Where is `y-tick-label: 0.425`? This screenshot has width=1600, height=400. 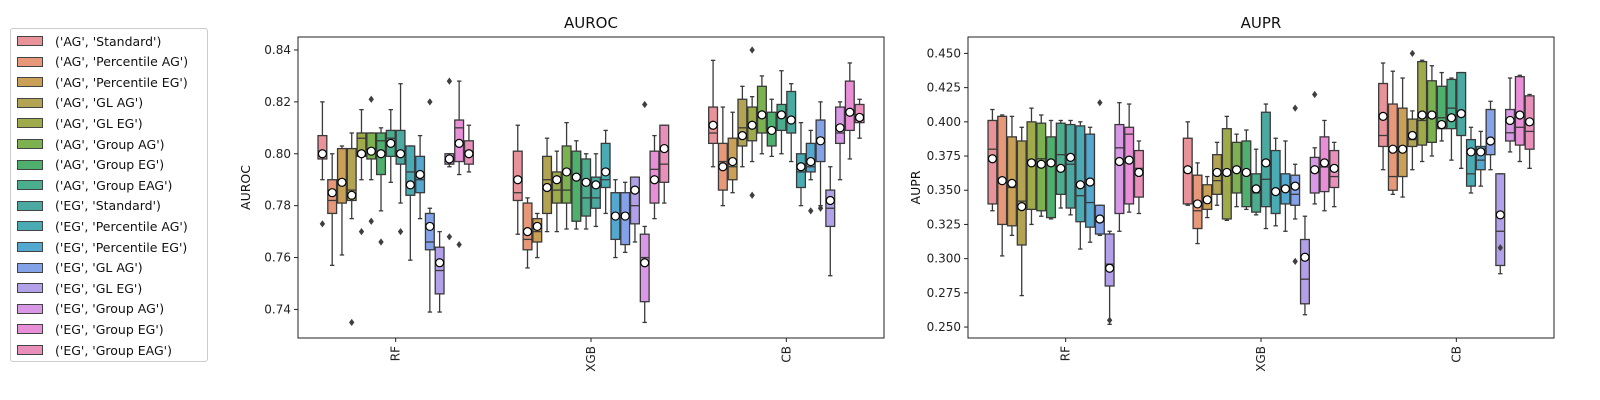
y-tick-label: 0.425 is located at coordinates (944, 88).